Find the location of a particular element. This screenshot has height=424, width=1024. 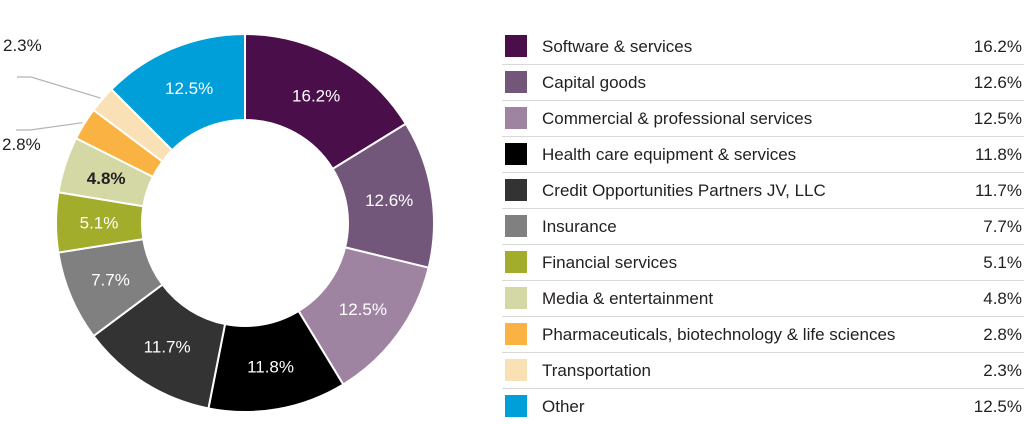

legend-label: Media & entertainment is located at coordinates (628, 298).